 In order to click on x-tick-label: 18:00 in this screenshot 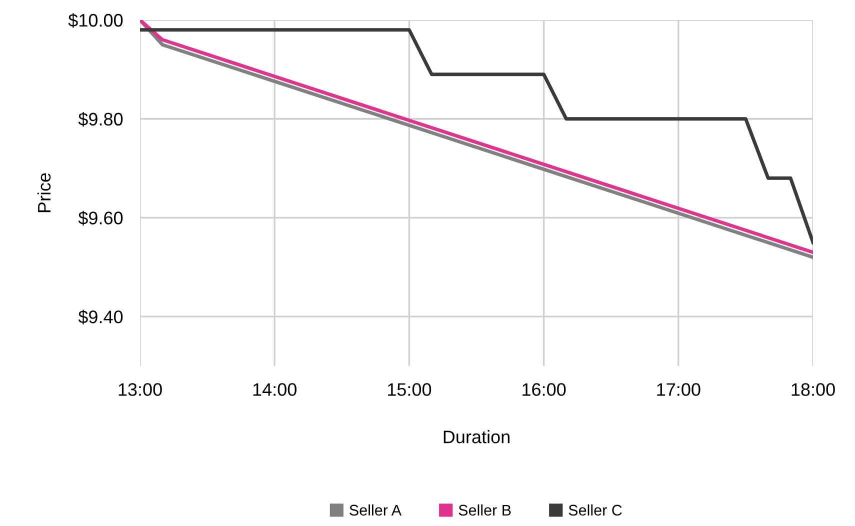, I will do `click(813, 389)`.